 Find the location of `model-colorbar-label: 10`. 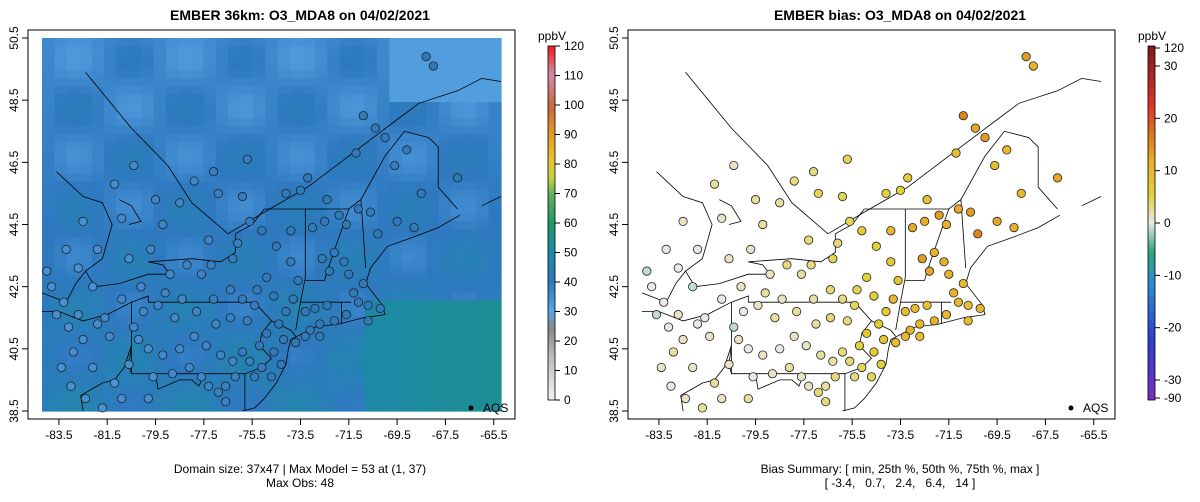

model-colorbar-label: 10 is located at coordinates (571, 371).